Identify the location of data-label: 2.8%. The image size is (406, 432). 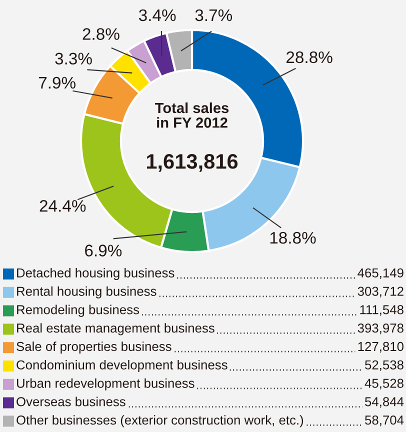
(101, 34).